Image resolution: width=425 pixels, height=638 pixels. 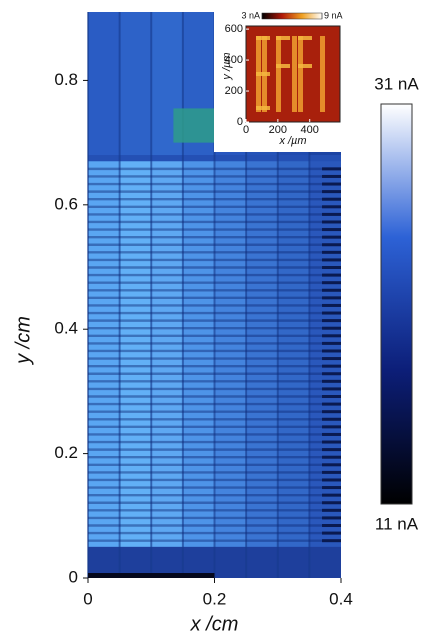 I want to click on y-tick-label: 0.2, so click(x=66, y=452).